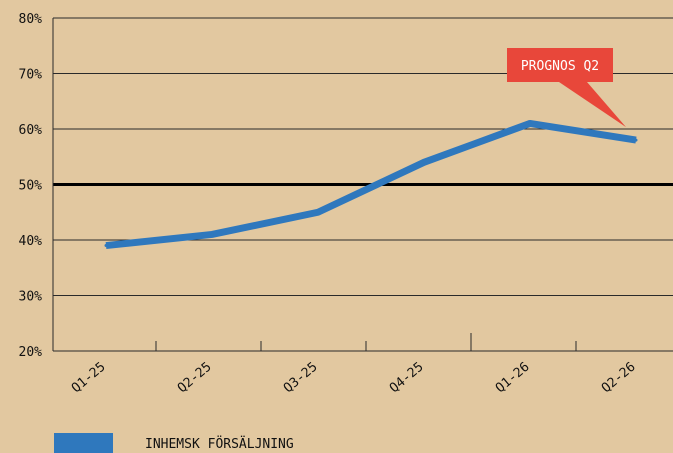  Describe the element at coordinates (219, 443) in the screenshot. I see `legend-label: INHEMSK FÖRSÄLJNING` at that location.